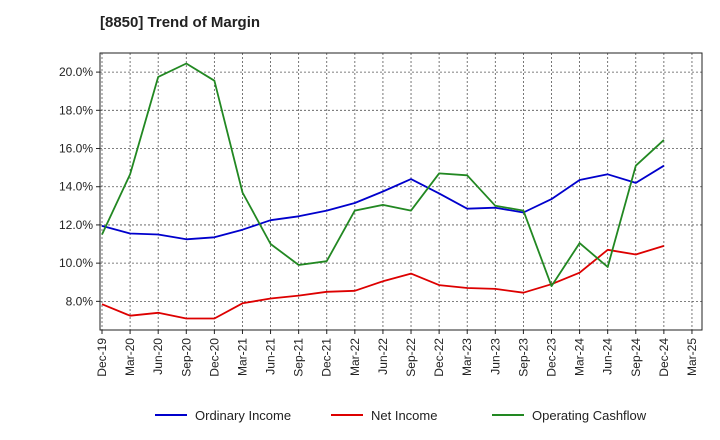 This screenshot has height=440, width=720. What do you see at coordinates (271, 356) in the screenshot?
I see `x-tick-label: Jun-21` at bounding box center [271, 356].